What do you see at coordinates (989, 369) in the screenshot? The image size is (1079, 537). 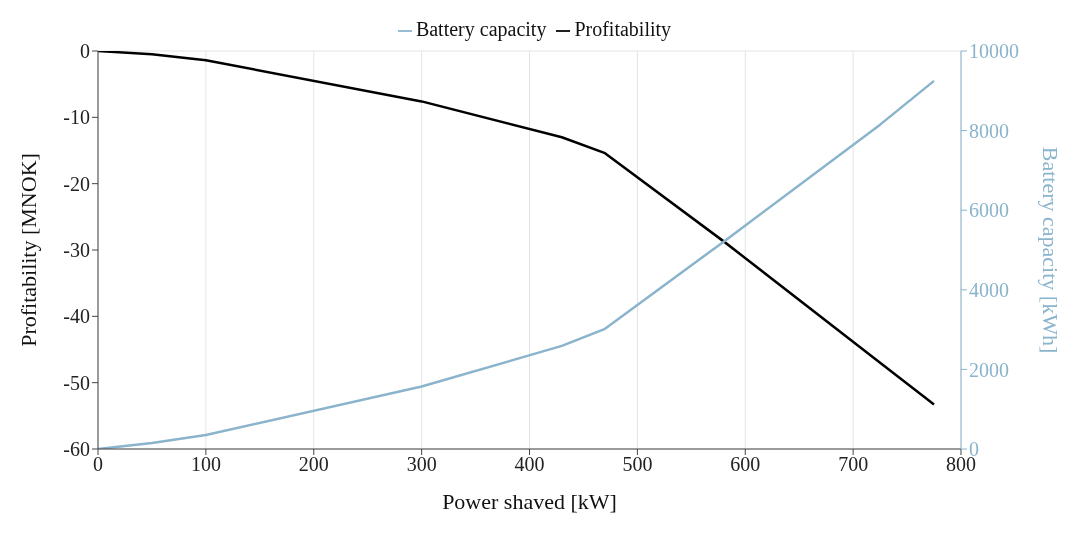 I see `y2-tick-label: 2000` at bounding box center [989, 369].